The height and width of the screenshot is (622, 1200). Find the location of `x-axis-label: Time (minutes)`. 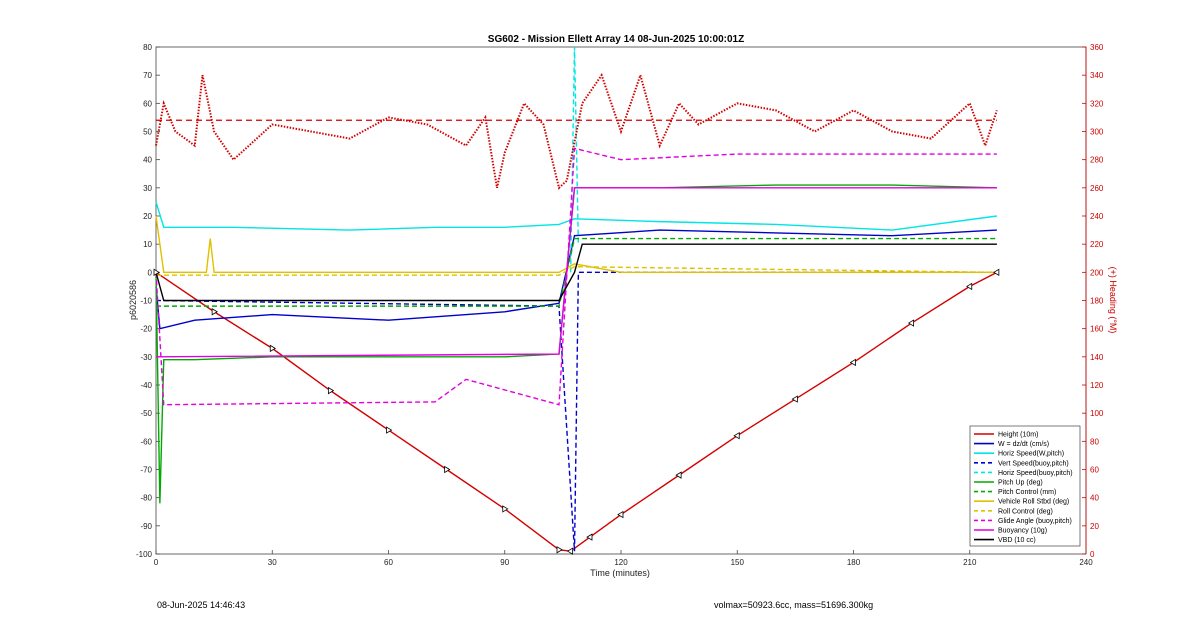

x-axis-label: Time (minutes) is located at coordinates (620, 573).